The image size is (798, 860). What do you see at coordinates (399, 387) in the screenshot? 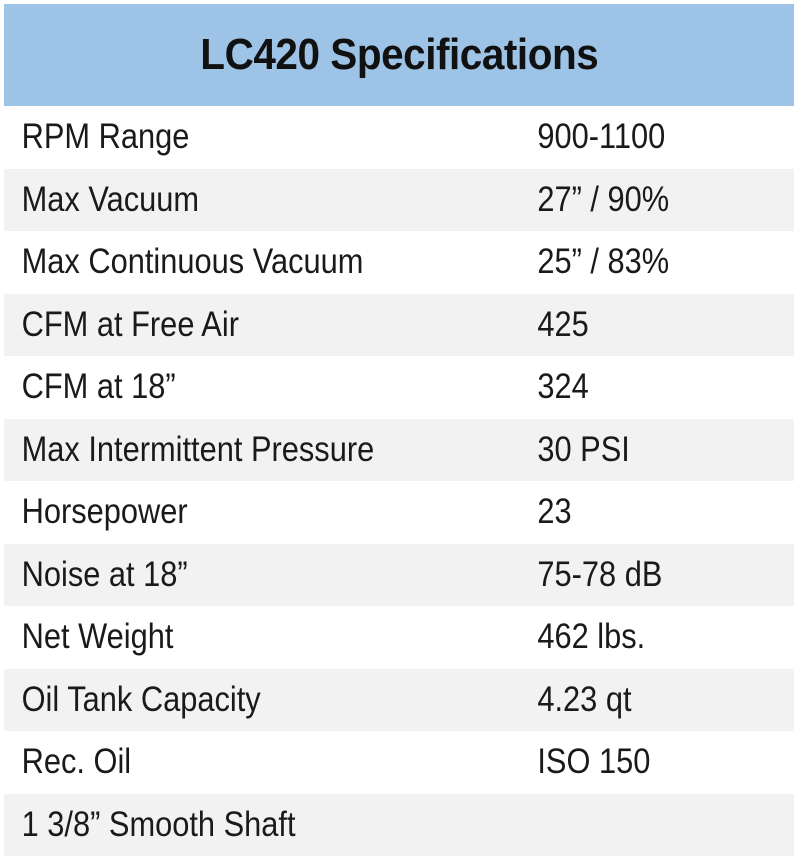
I see `table-row: CFM at 18” 324` at bounding box center [399, 387].